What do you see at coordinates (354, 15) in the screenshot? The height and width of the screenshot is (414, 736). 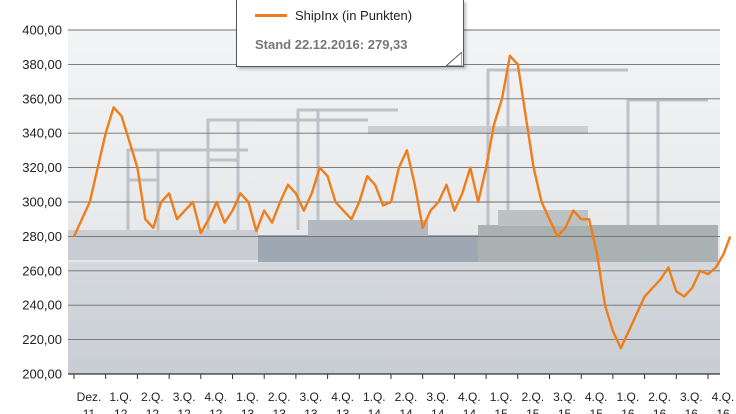 I see `legend-series-name: ShipInx (in Punkten)` at bounding box center [354, 15].